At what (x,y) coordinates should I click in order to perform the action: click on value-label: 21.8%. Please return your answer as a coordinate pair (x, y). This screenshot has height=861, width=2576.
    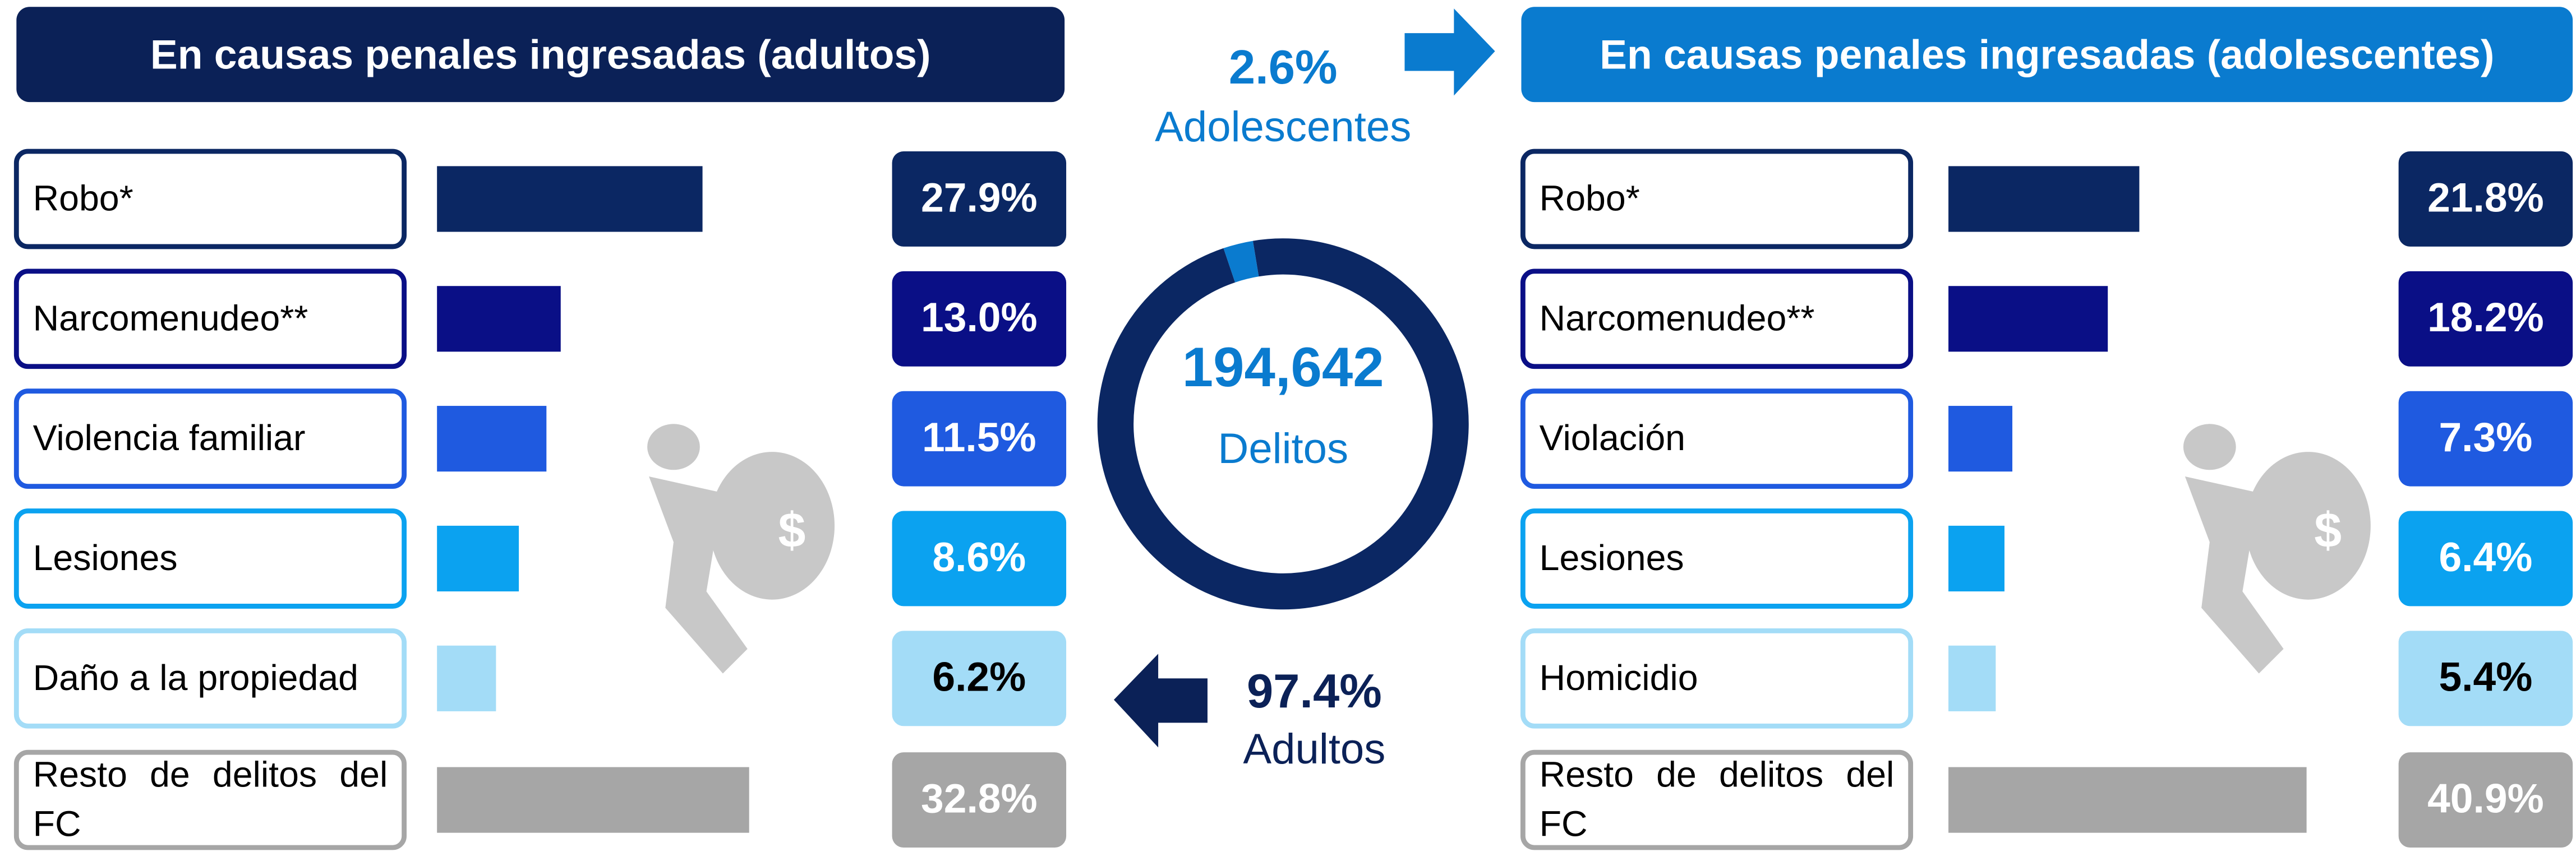
    Looking at the image, I should click on (2485, 197).